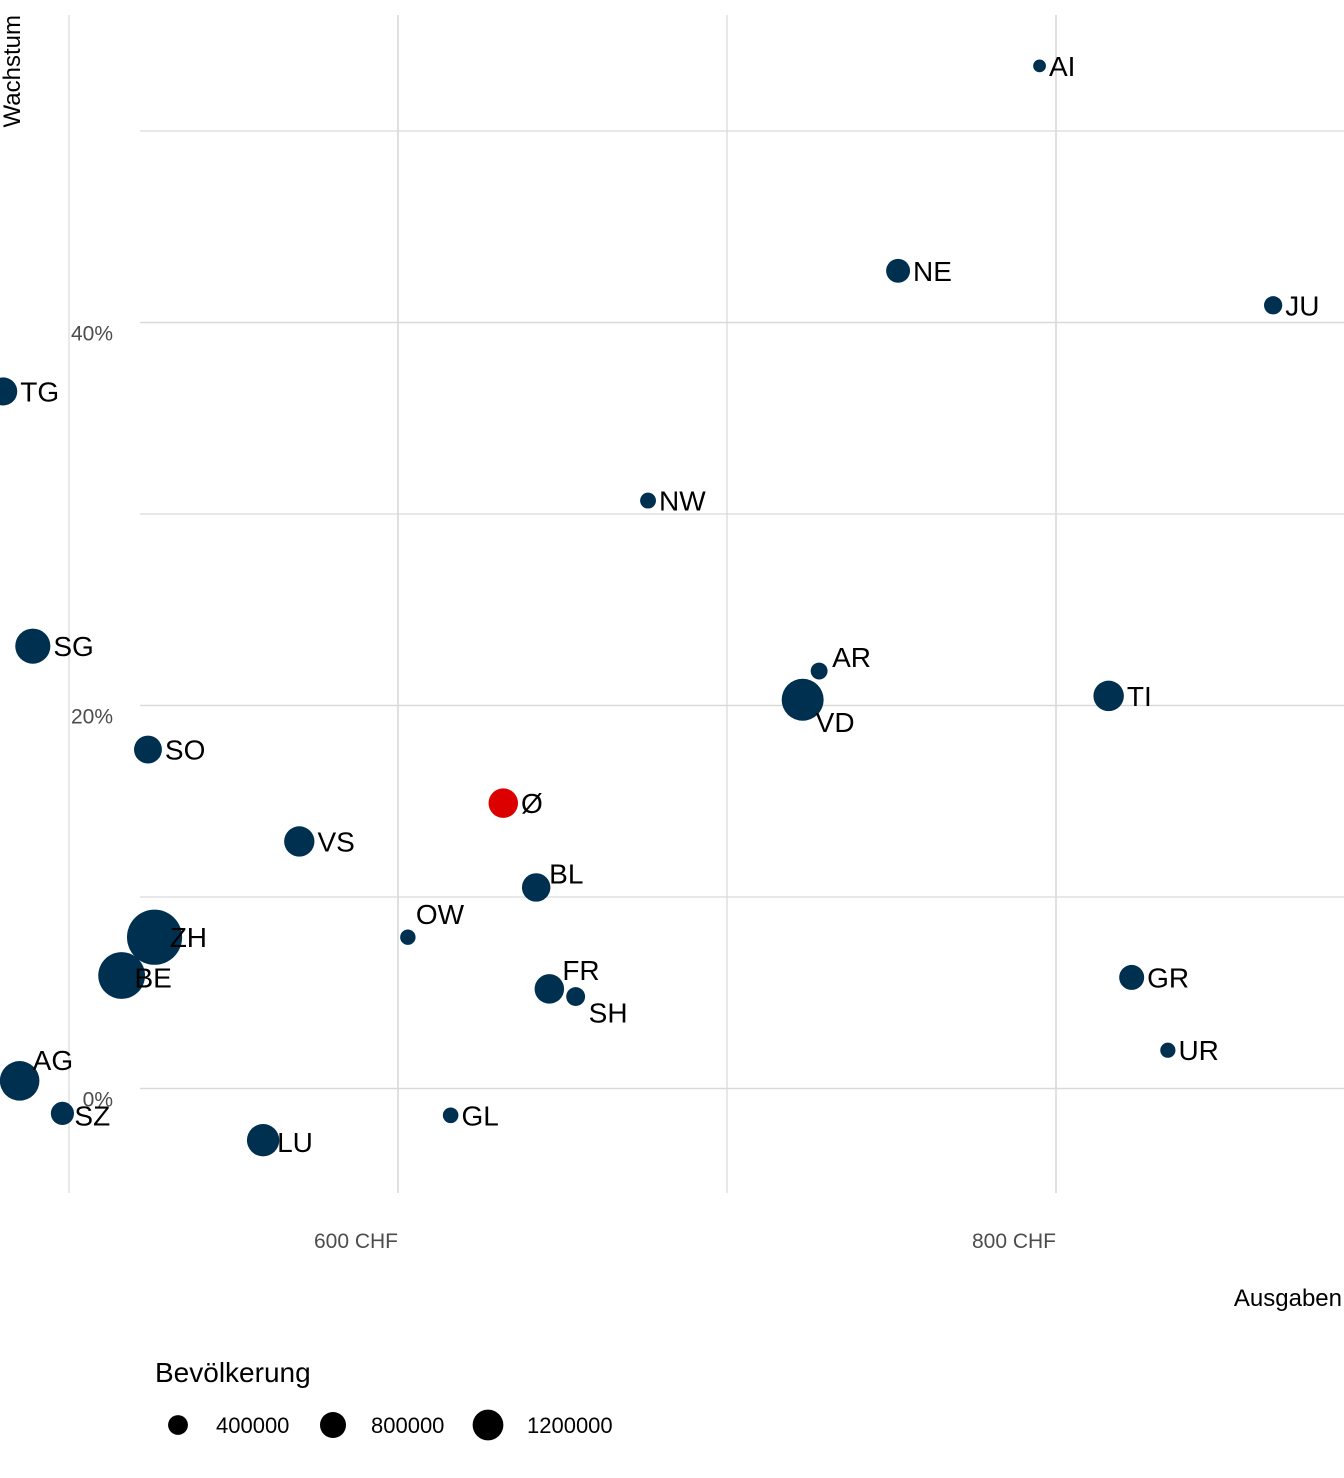 Image resolution: width=1344 pixels, height=1478 pixels. I want to click on point-lu, so click(263, 1140).